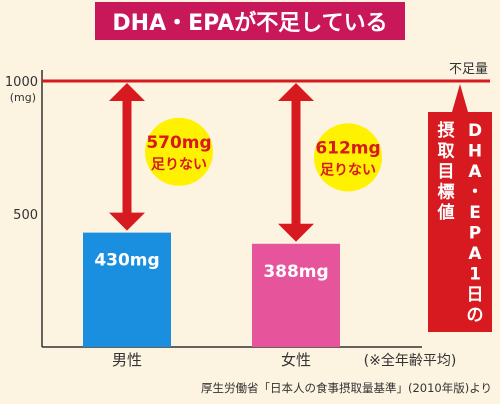  Describe the element at coordinates (460, 222) in the screenshot. I see `side-label-box` at that location.